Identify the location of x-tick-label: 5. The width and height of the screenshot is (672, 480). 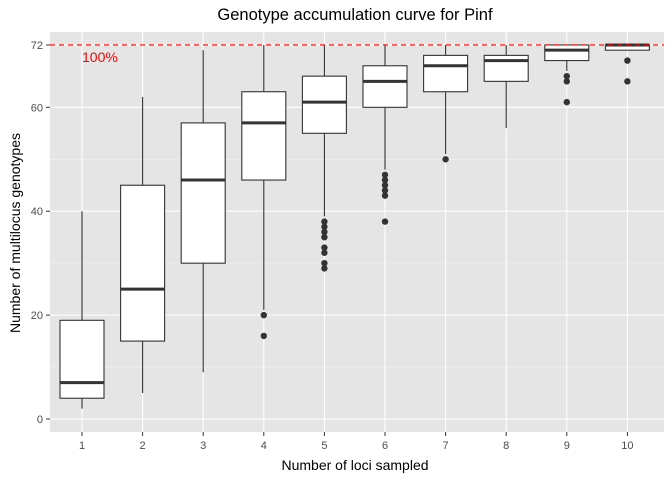
(324, 446).